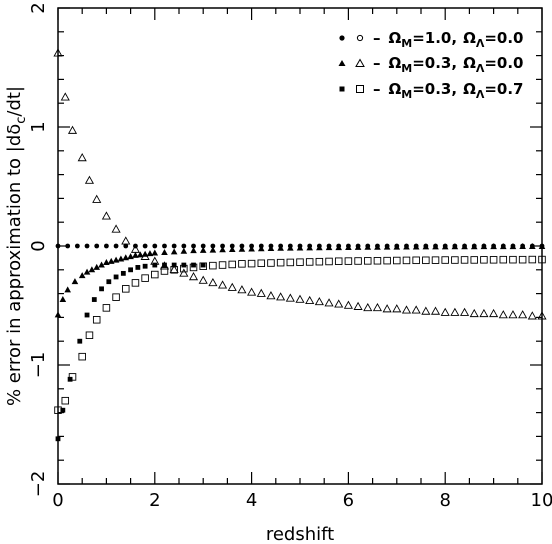  What do you see at coordinates (38, 7) in the screenshot?
I see `y-tick-label: 2` at bounding box center [38, 7].